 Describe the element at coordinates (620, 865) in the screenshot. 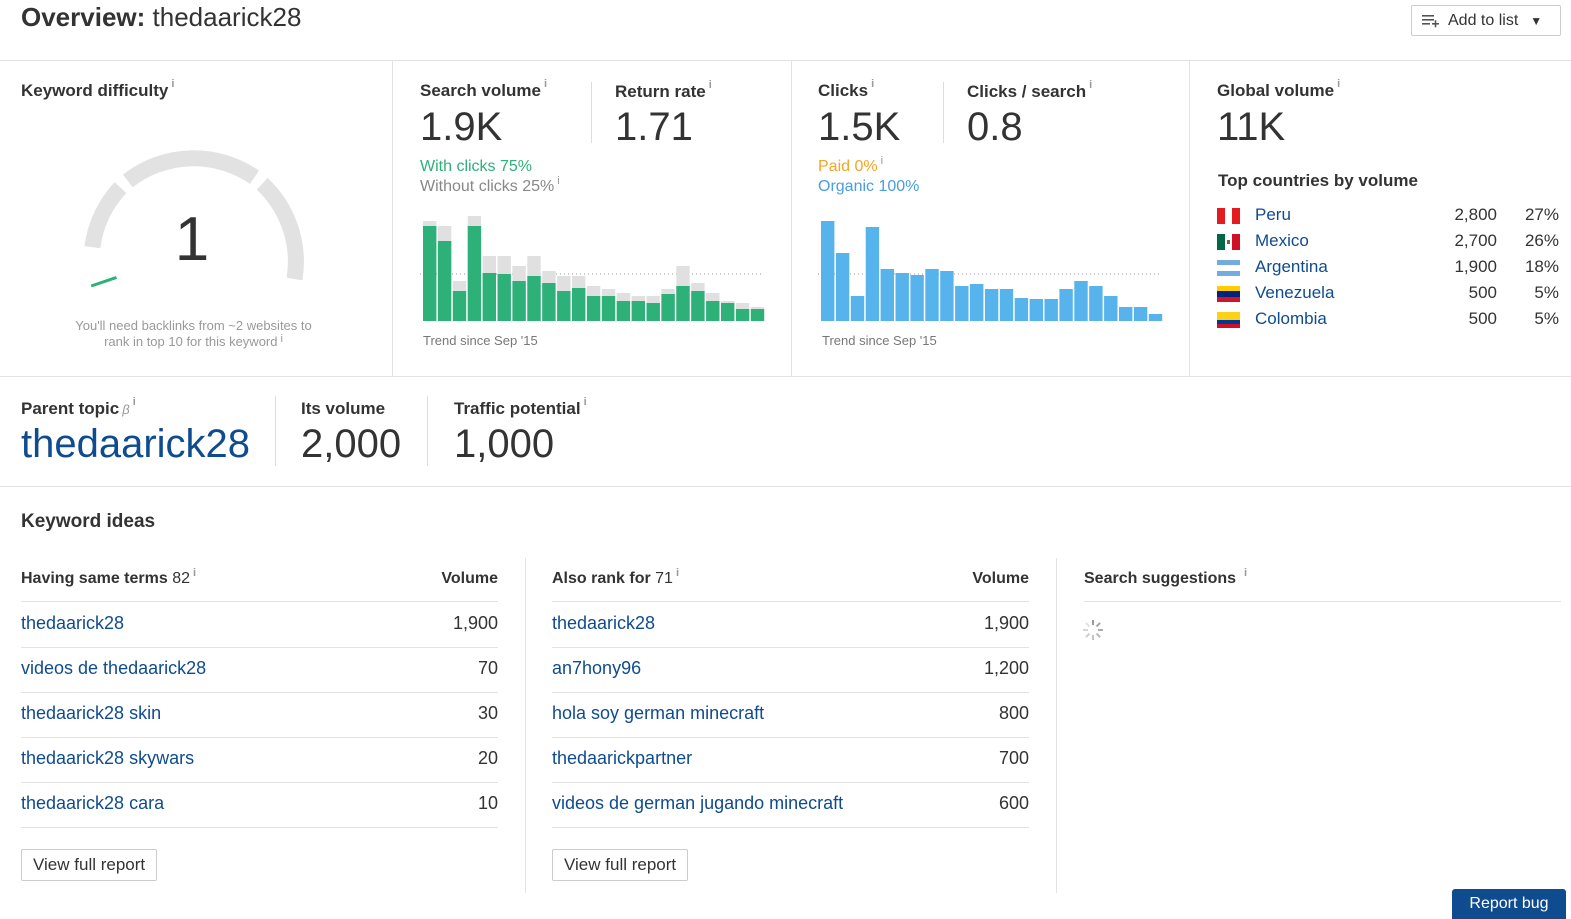

I see `also-rank-view-full-report-button: View full report` at that location.